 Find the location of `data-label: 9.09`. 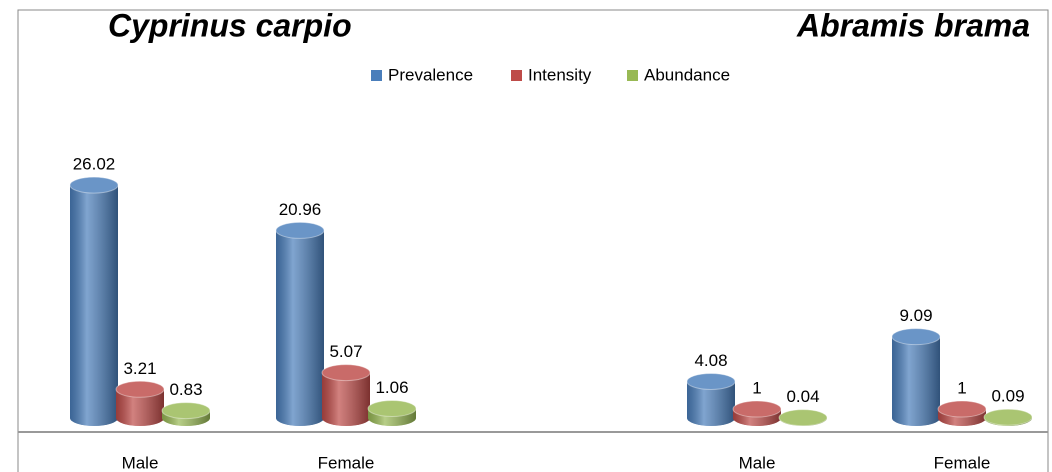

data-label: 9.09 is located at coordinates (915, 315).